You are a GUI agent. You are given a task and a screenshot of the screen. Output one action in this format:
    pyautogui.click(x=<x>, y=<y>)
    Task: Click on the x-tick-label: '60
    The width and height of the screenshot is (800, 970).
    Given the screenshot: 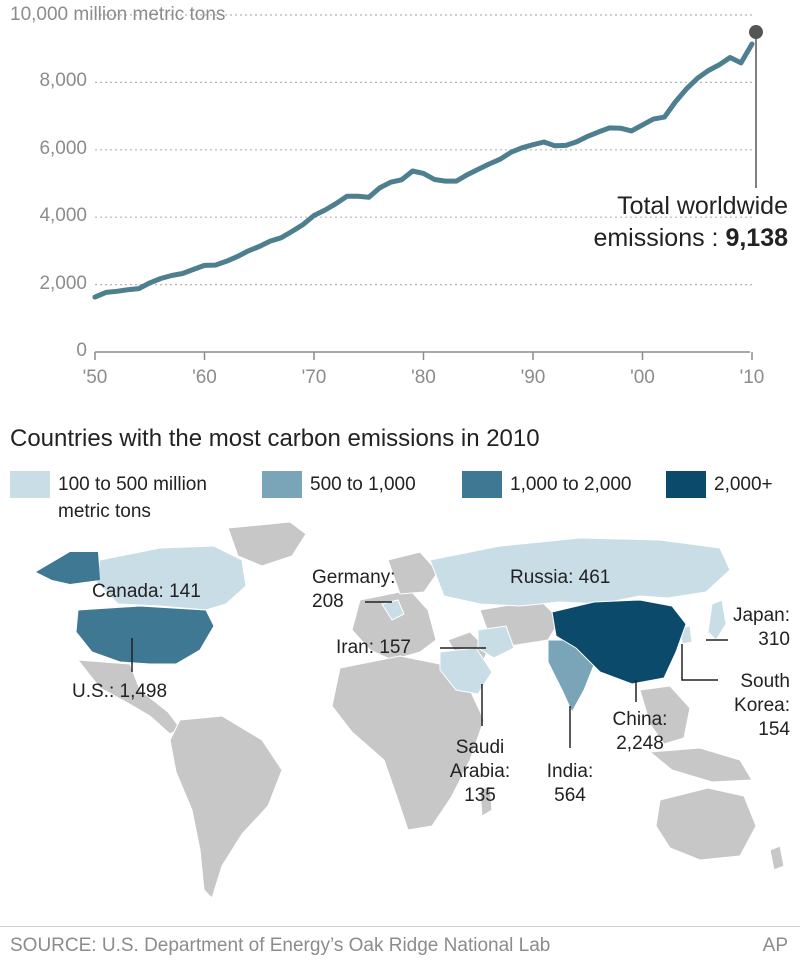 What is the action you would take?
    pyautogui.click(x=204, y=377)
    